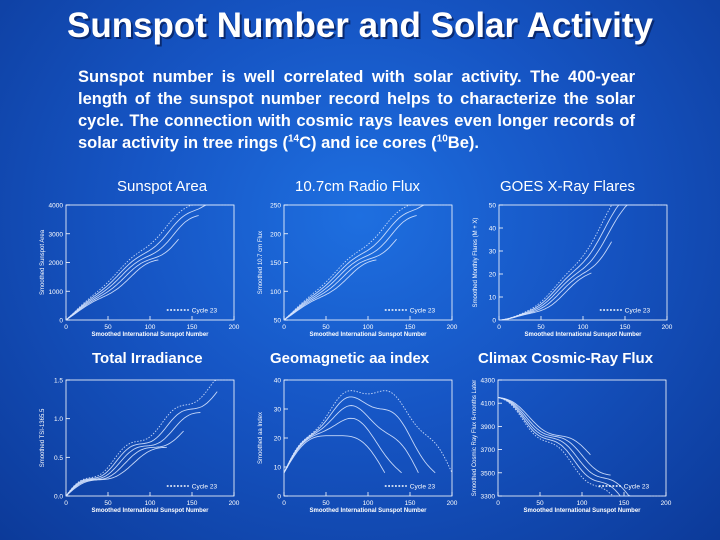 Image resolution: width=720 pixels, height=540 pixels. What do you see at coordinates (58, 419) in the screenshot?
I see `y-tick-label: 1.0` at bounding box center [58, 419].